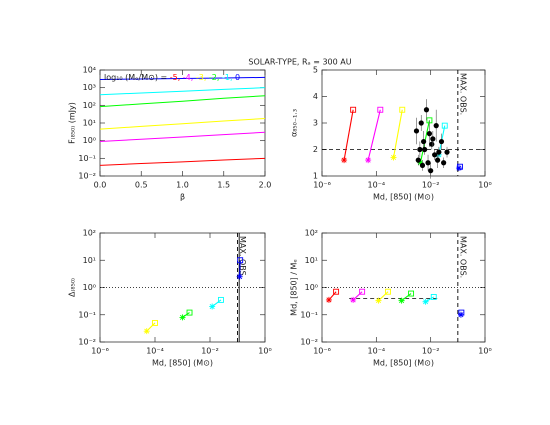  I want to click on y-tick-label: 2, so click(315, 149).